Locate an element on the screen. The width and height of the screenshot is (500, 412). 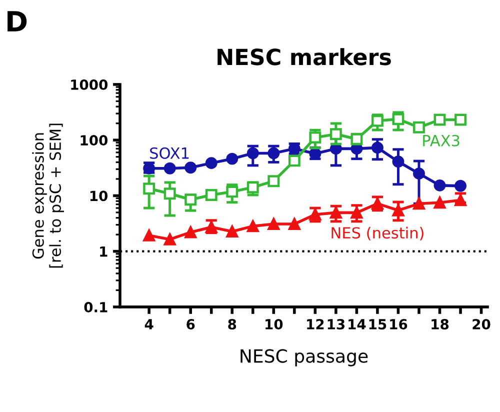
x-tick-label: 8 is located at coordinates (232, 324).